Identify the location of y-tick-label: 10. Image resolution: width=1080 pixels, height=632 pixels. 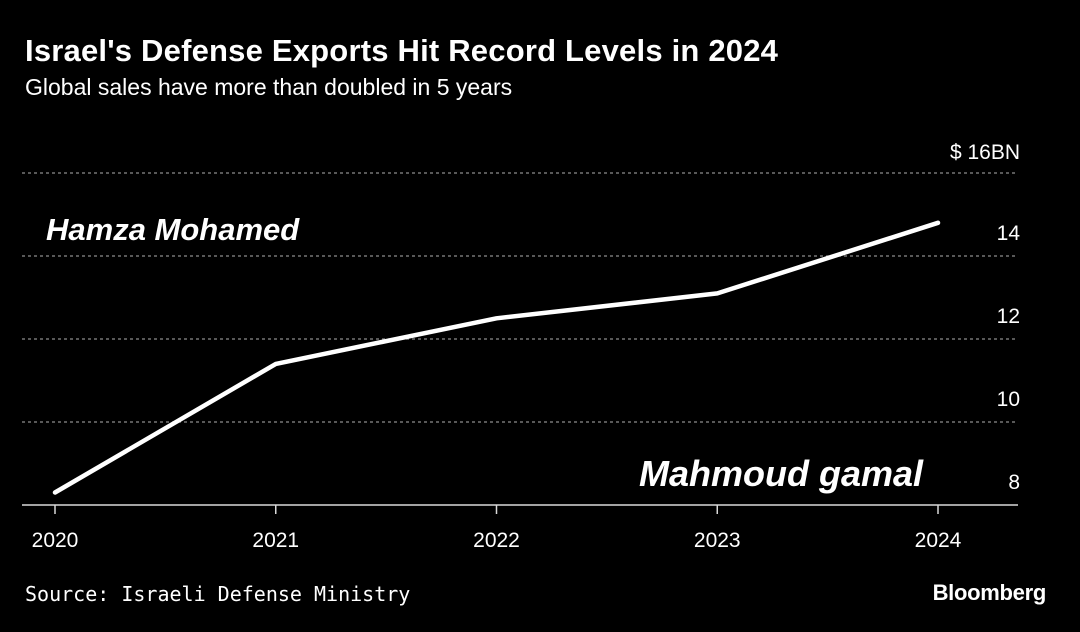
(1008, 399).